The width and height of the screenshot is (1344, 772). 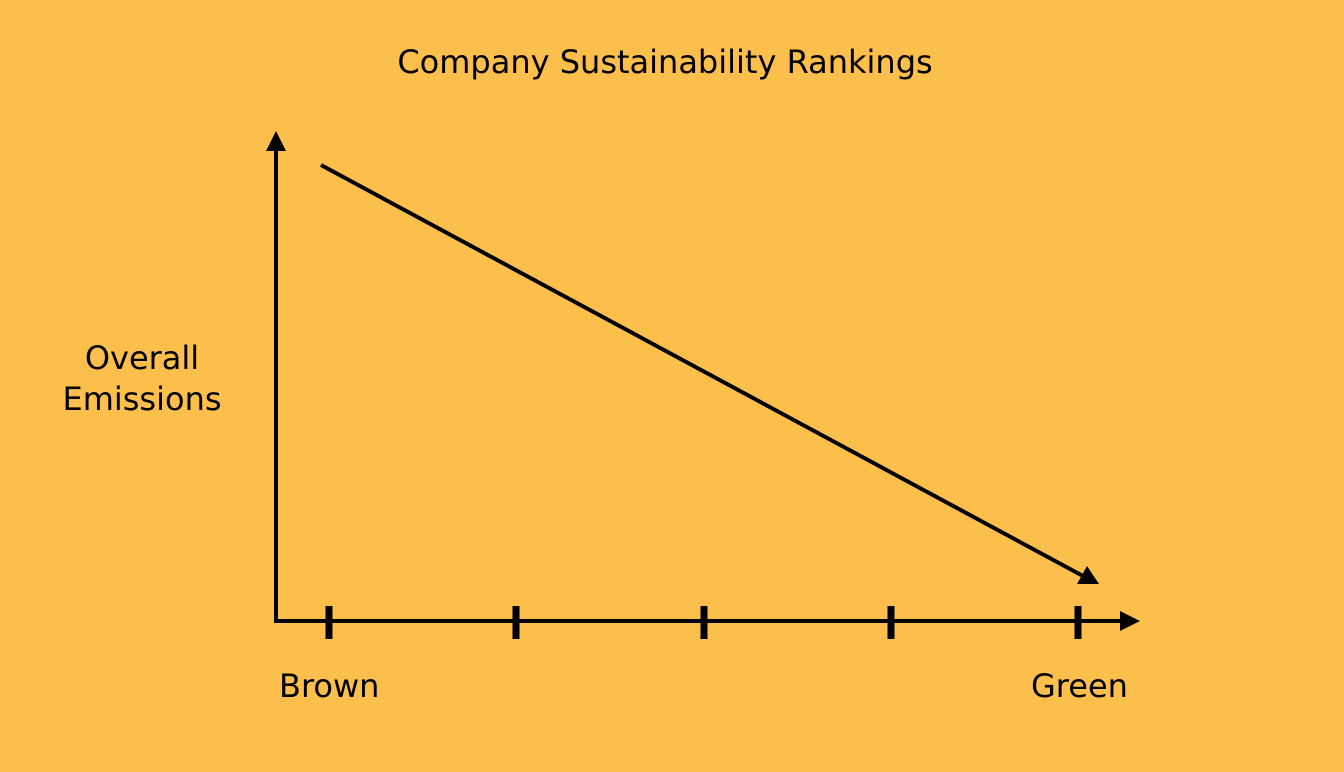 I want to click on diagram-title: Company Sustainability Rankings, so click(x=665, y=62).